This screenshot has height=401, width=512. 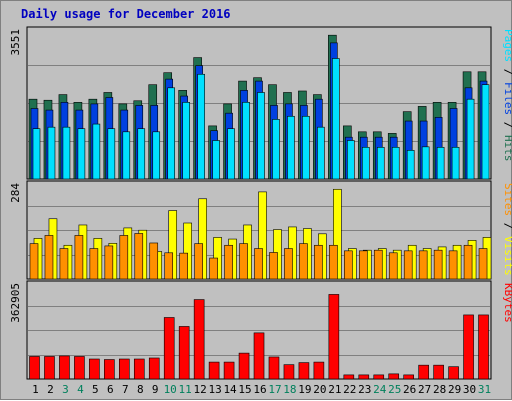 What do you see at coordinates (334, 389) in the screenshot?
I see `x-tick-label: 21` at bounding box center [334, 389].